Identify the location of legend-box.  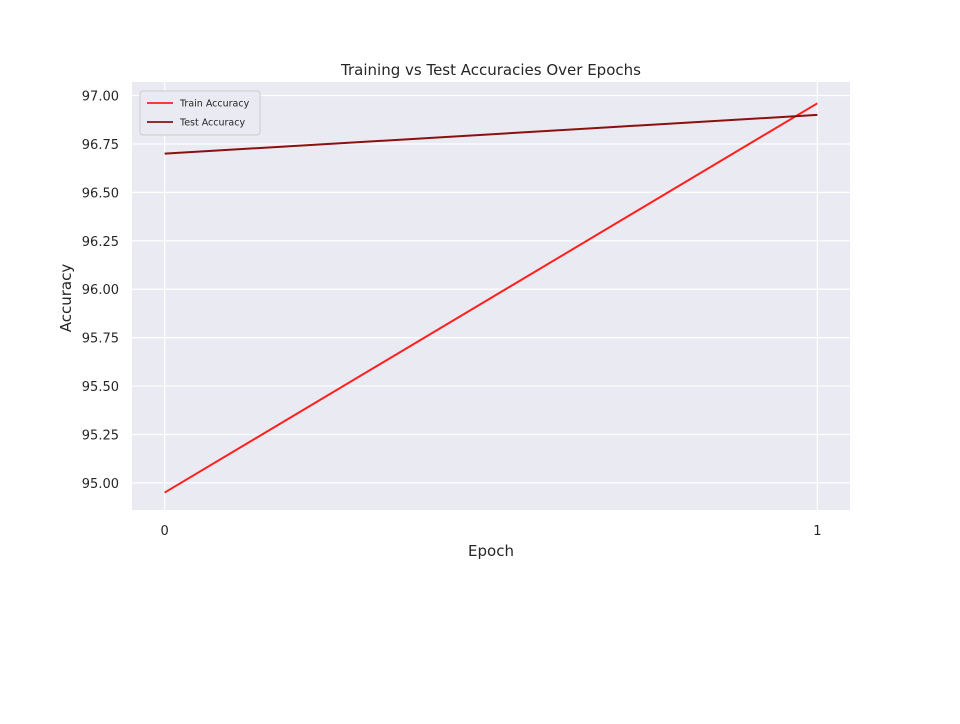
(200, 113).